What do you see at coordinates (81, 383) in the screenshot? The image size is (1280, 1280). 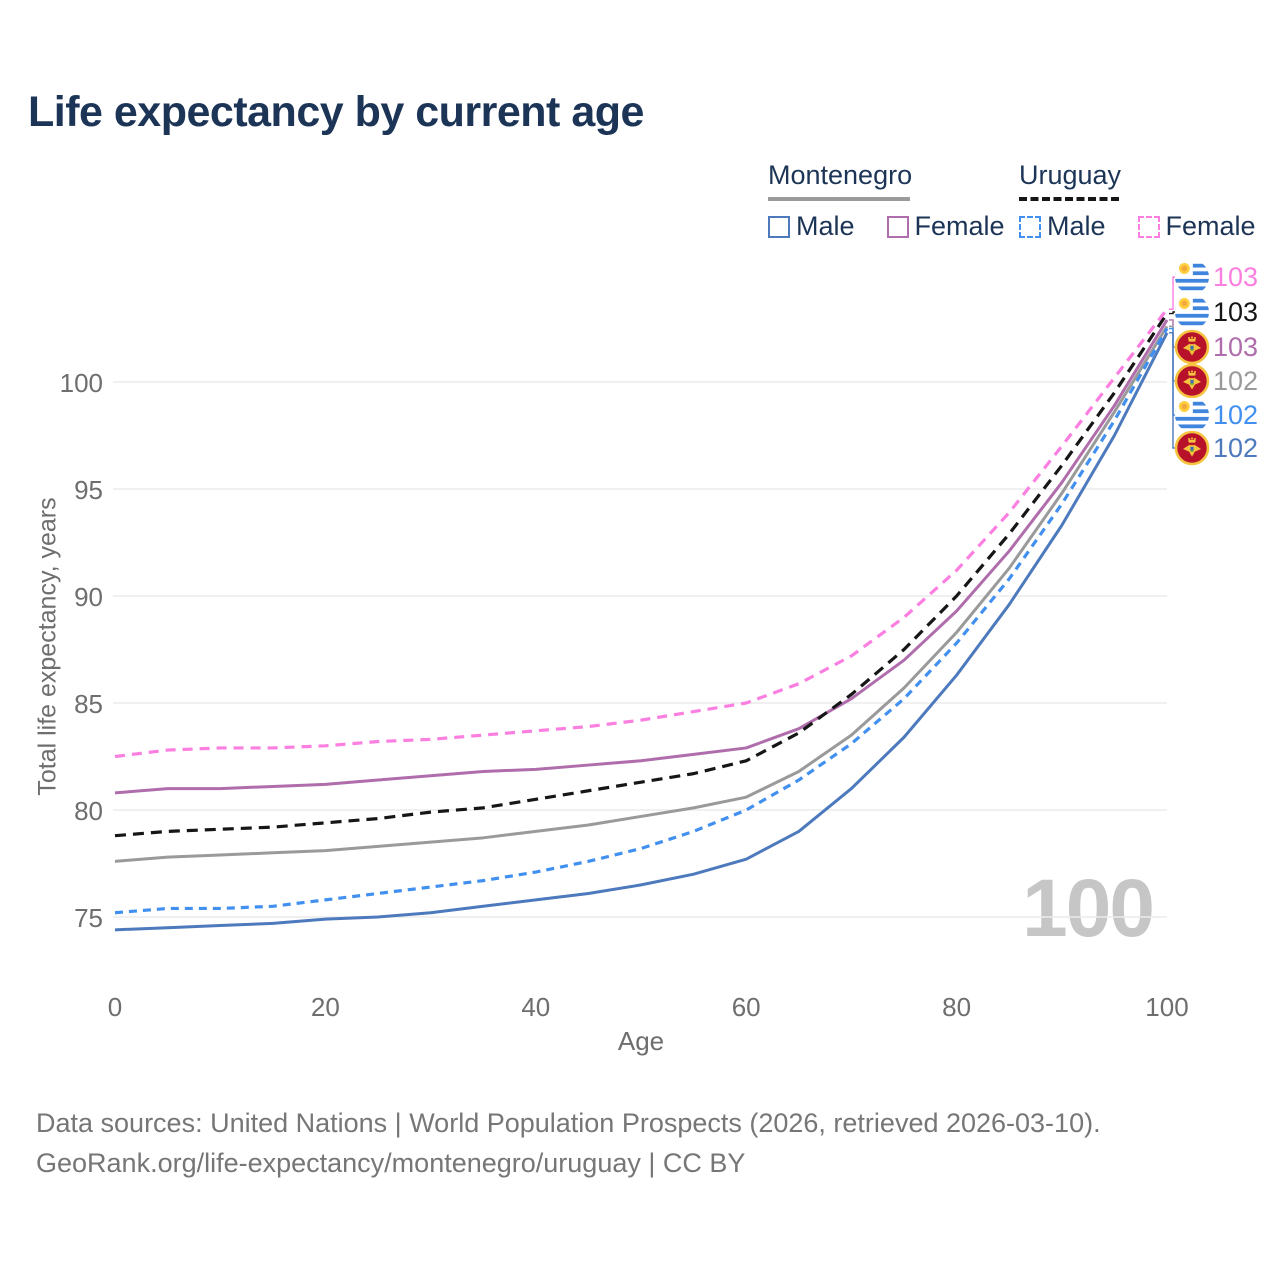 I see `y-tick-label: 100` at bounding box center [81, 383].